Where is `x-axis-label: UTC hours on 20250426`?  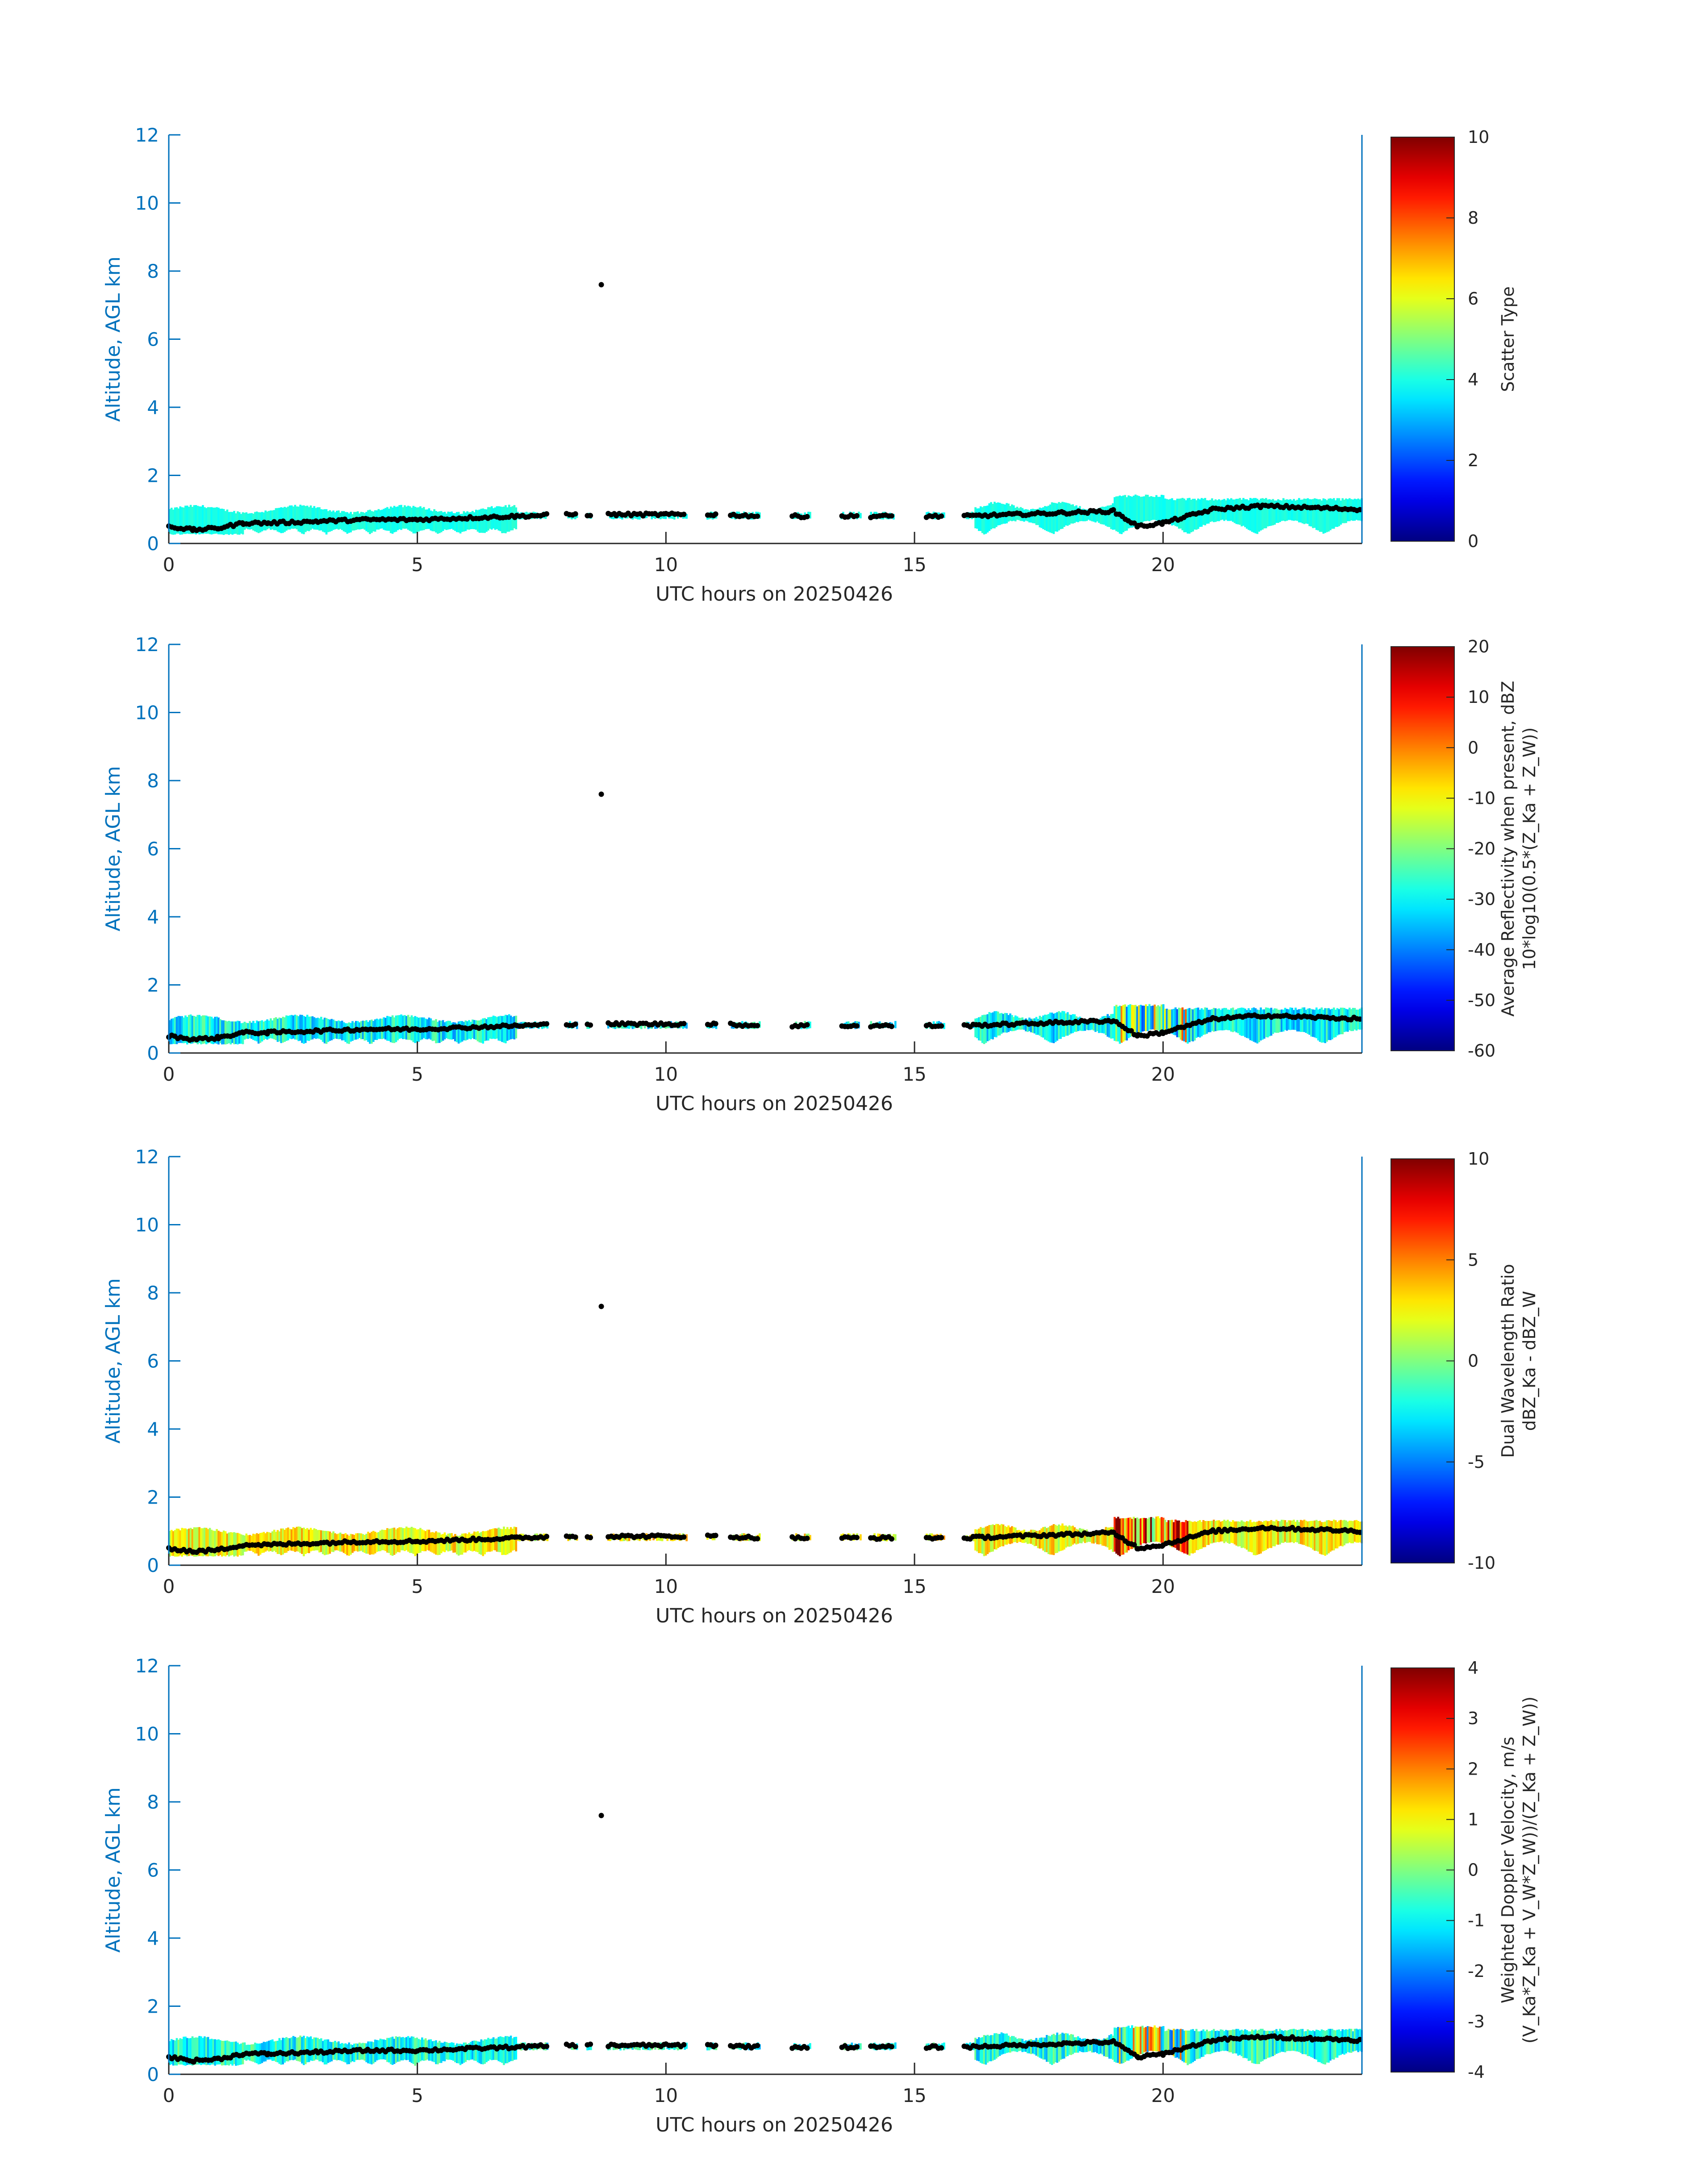 x-axis-label: UTC hours on 20250426 is located at coordinates (774, 2125).